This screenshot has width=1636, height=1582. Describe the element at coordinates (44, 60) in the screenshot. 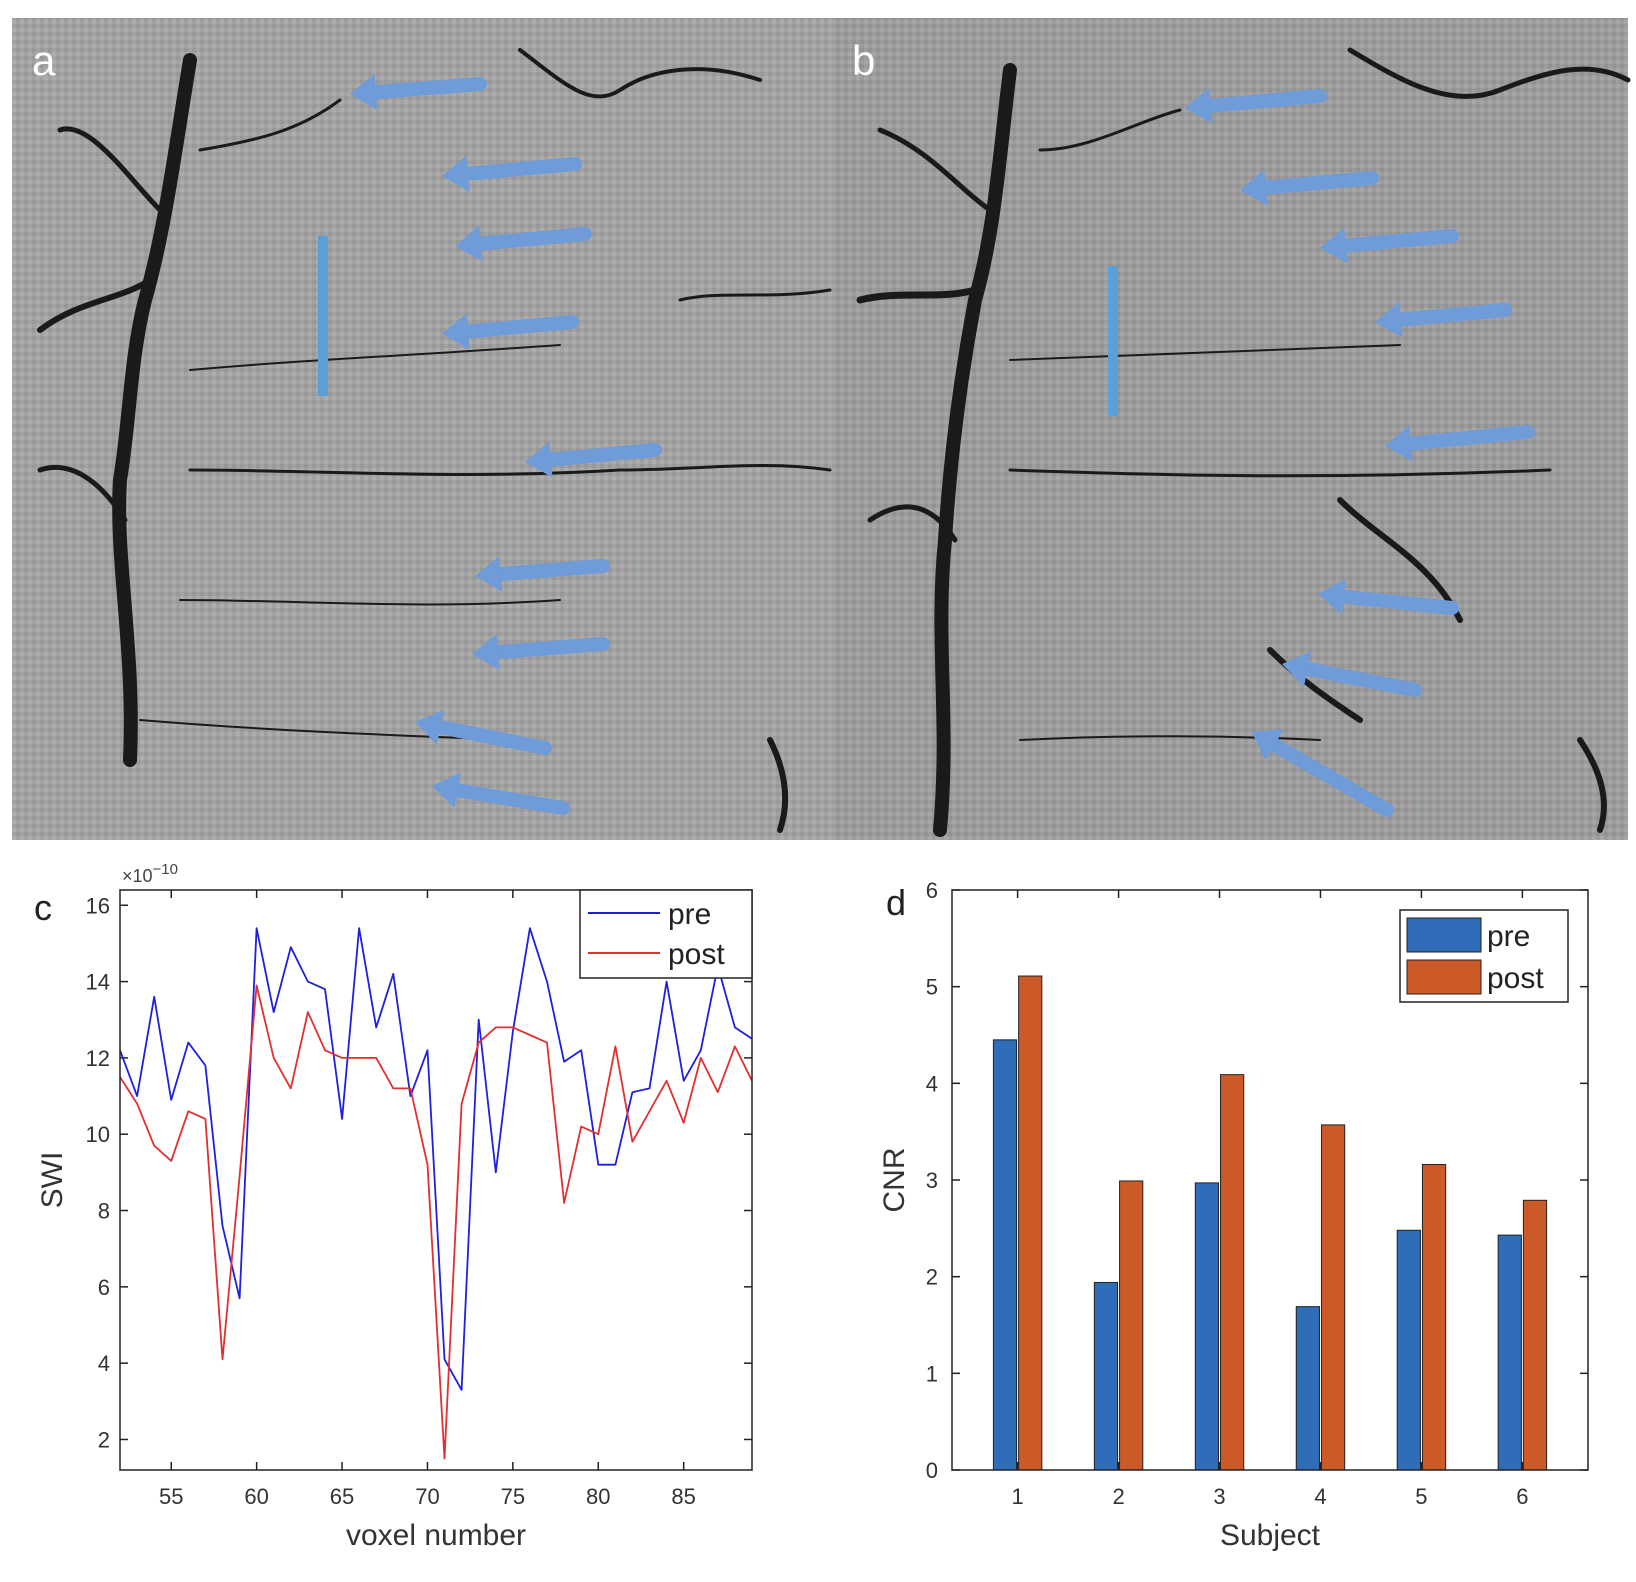

I see `panel-label-a: a` at that location.